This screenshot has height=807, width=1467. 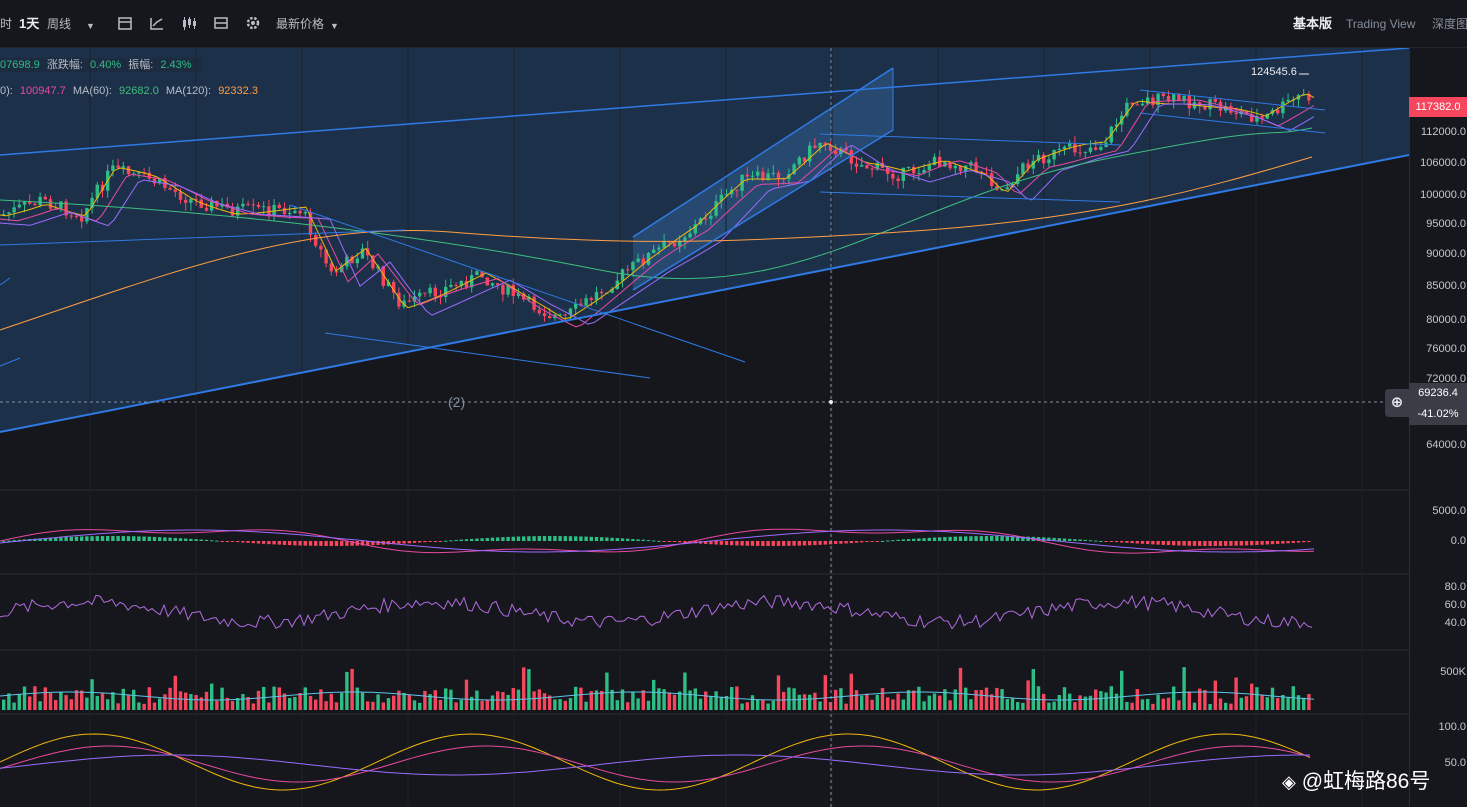 What do you see at coordinates (1458, 541) in the screenshot?
I see `macd-tick: 0.0` at bounding box center [1458, 541].